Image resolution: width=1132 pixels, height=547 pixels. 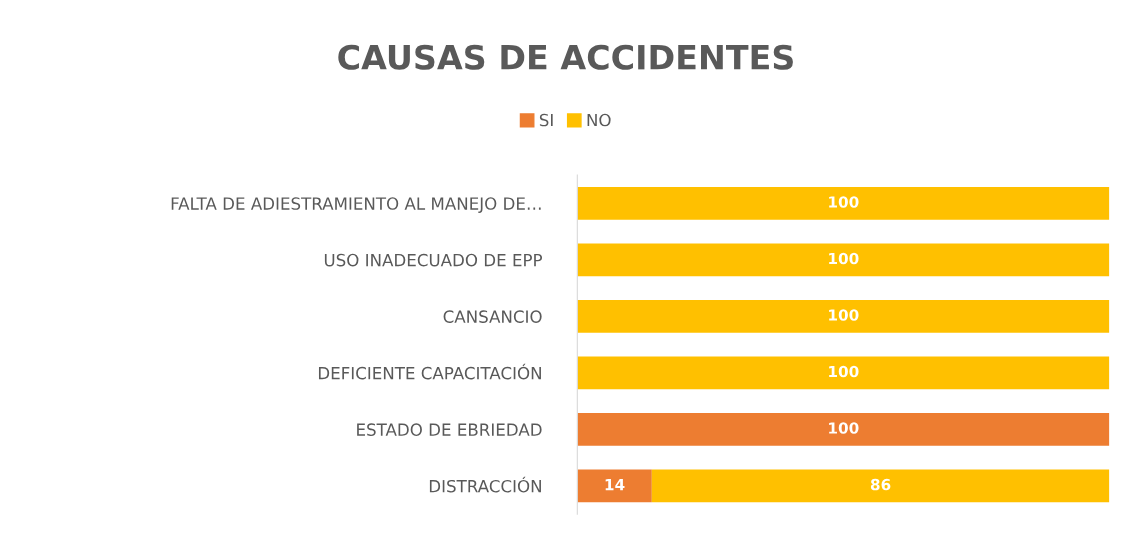 What do you see at coordinates (565, 57) in the screenshot?
I see `chart-title: CAUSAS DE ACCIDENTES` at bounding box center [565, 57].